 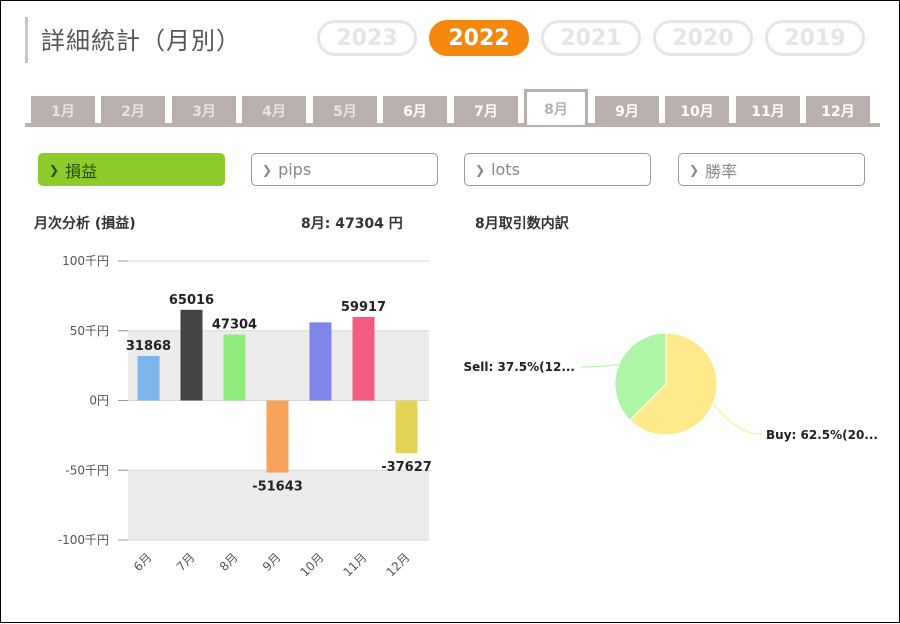 What do you see at coordinates (272, 562) in the screenshot?
I see `x-tick-label: 9月` at bounding box center [272, 562].